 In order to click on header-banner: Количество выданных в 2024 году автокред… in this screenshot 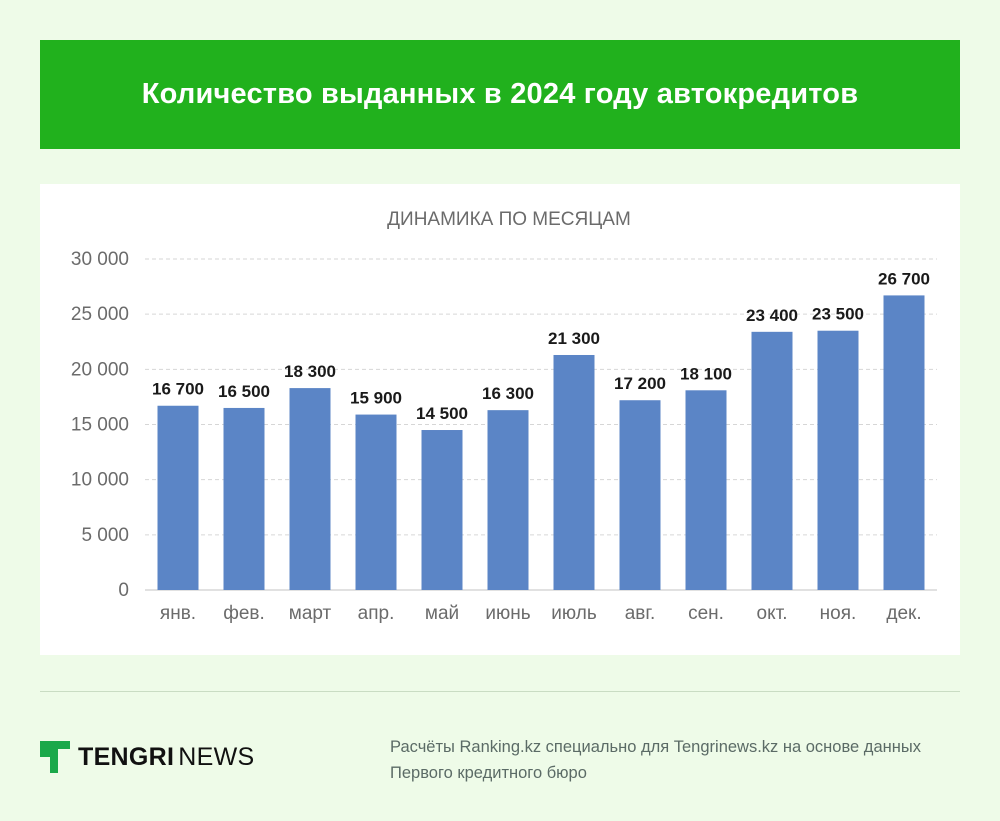, I will do `click(500, 94)`.